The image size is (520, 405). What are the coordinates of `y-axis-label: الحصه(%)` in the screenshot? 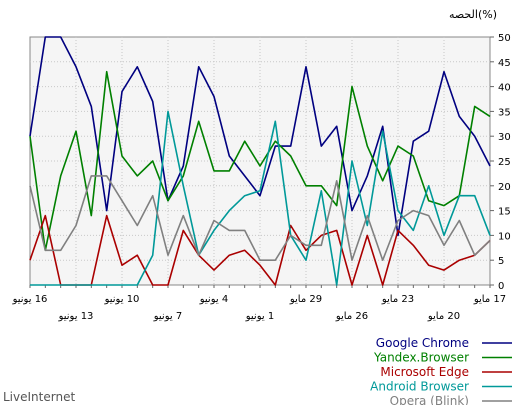 It's located at (473, 14).